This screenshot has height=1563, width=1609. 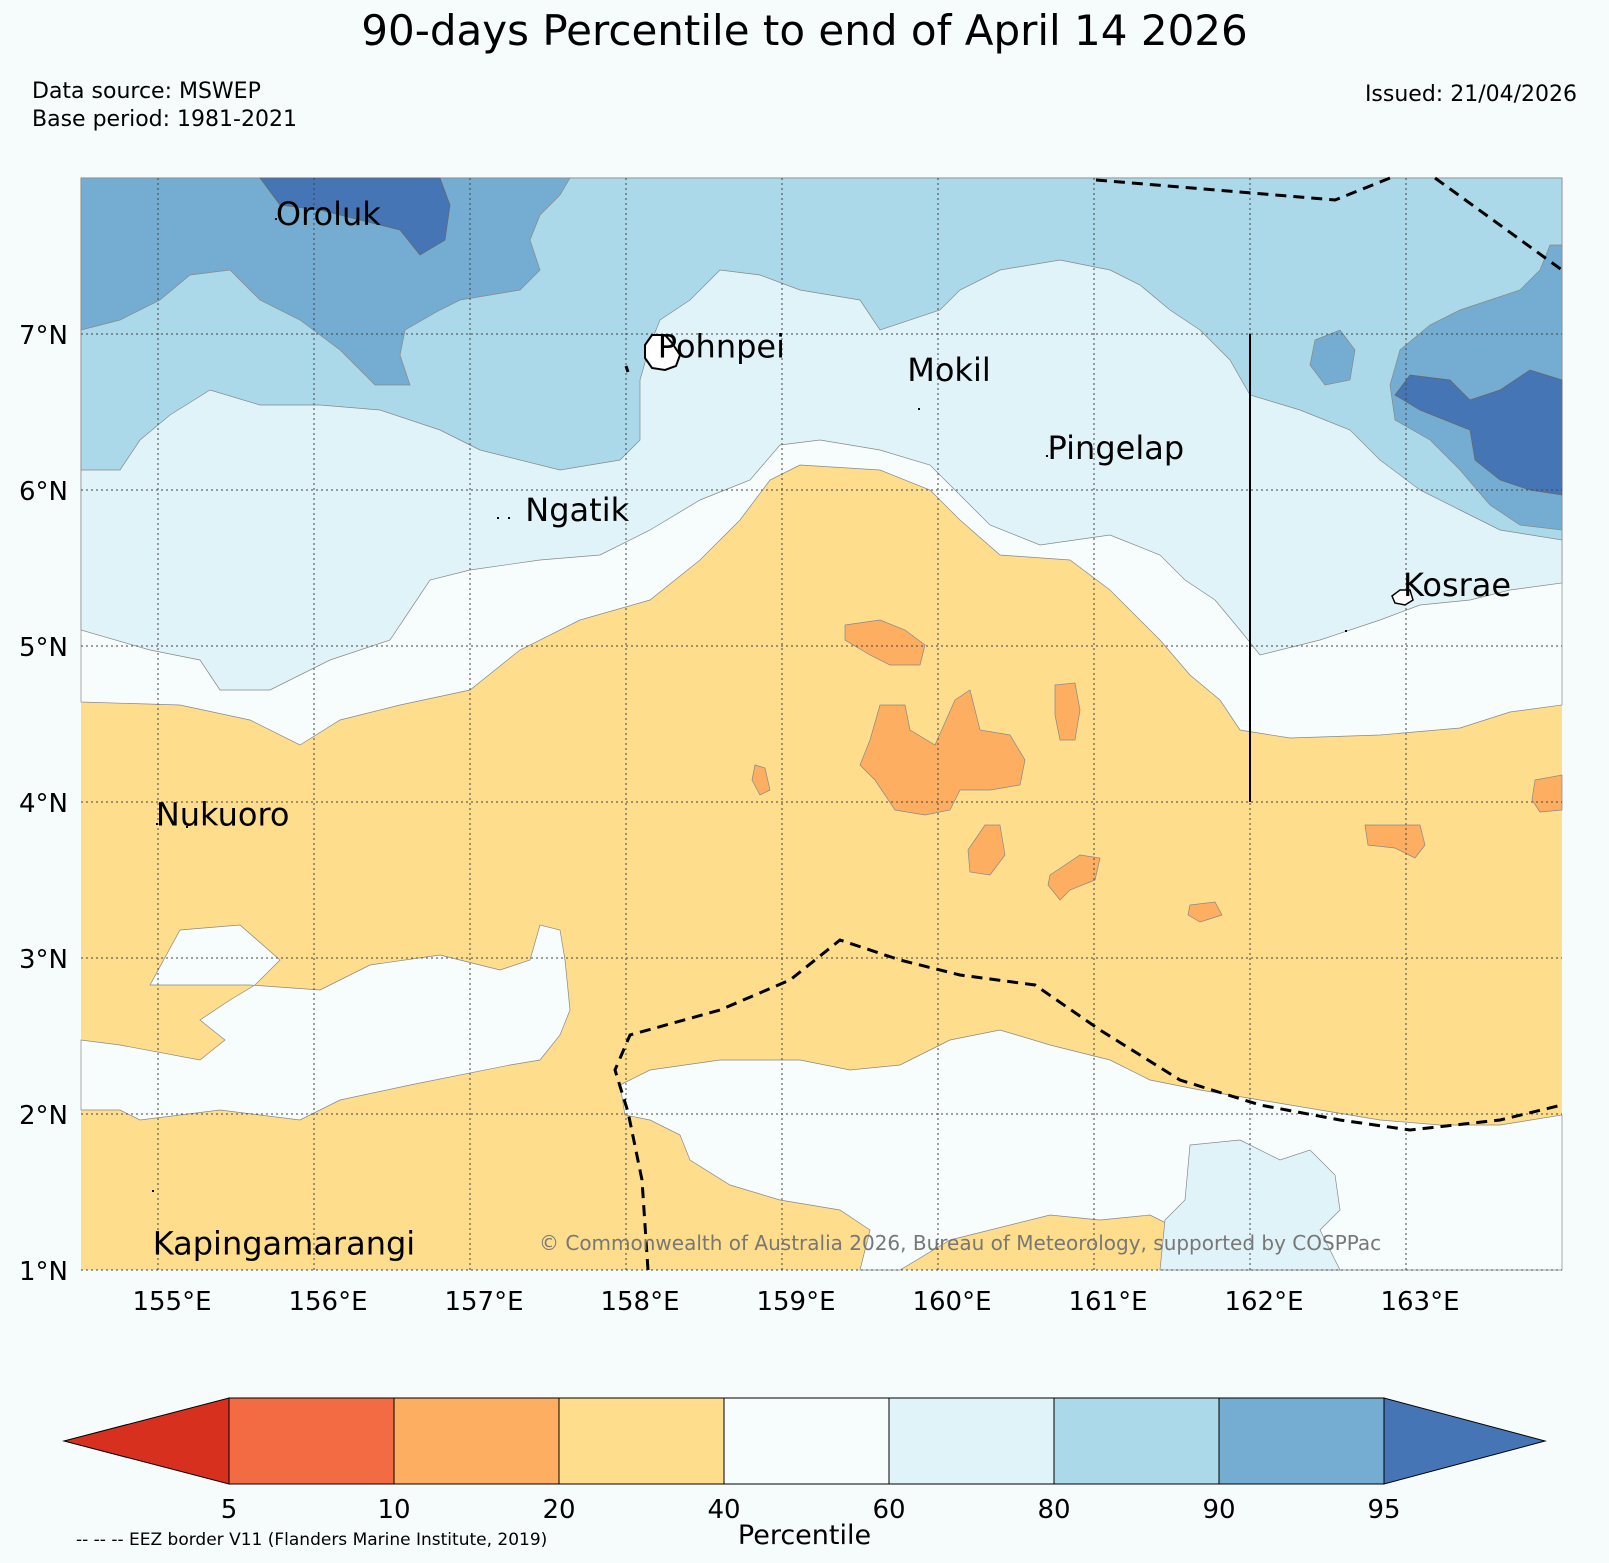 What do you see at coordinates (1263, 1302) in the screenshot?
I see `longitude-tick-label: 162°E` at bounding box center [1263, 1302].